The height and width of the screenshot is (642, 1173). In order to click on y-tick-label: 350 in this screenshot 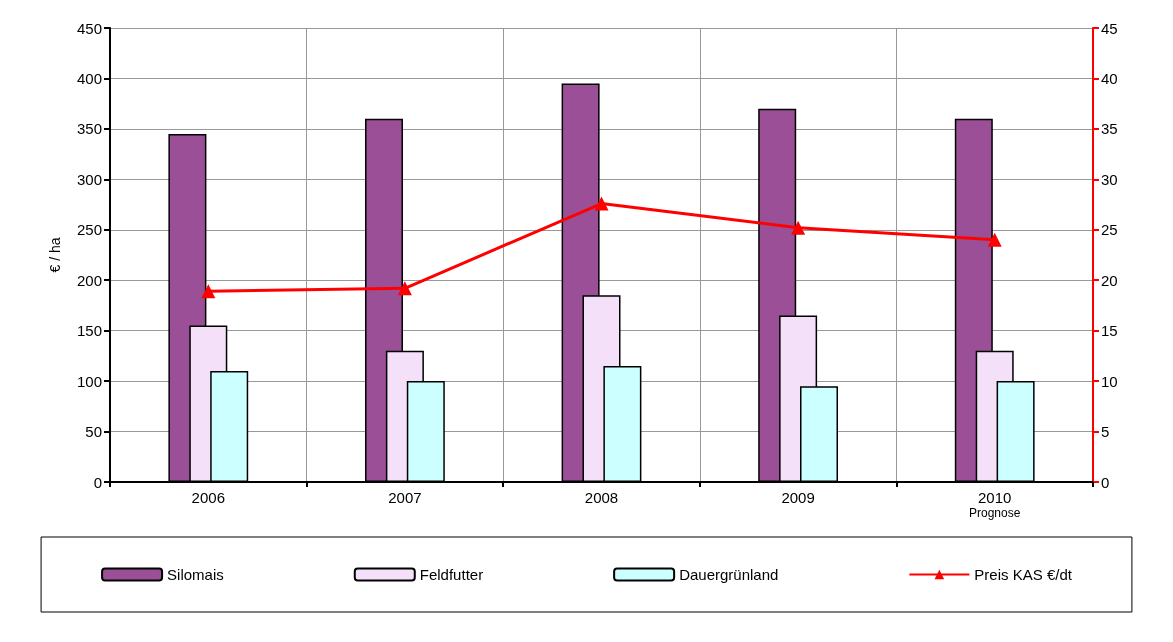, I will do `click(89, 129)`.